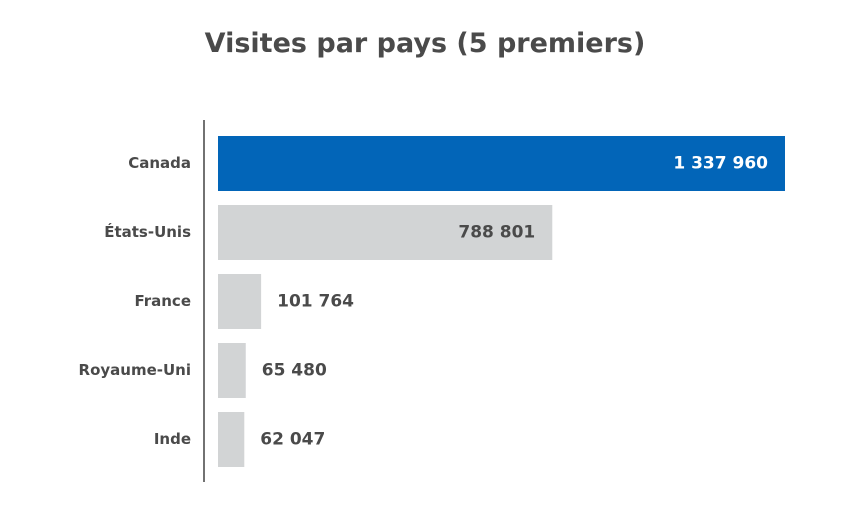  I want to click on category-label: Royaume-Uni, so click(135, 370).